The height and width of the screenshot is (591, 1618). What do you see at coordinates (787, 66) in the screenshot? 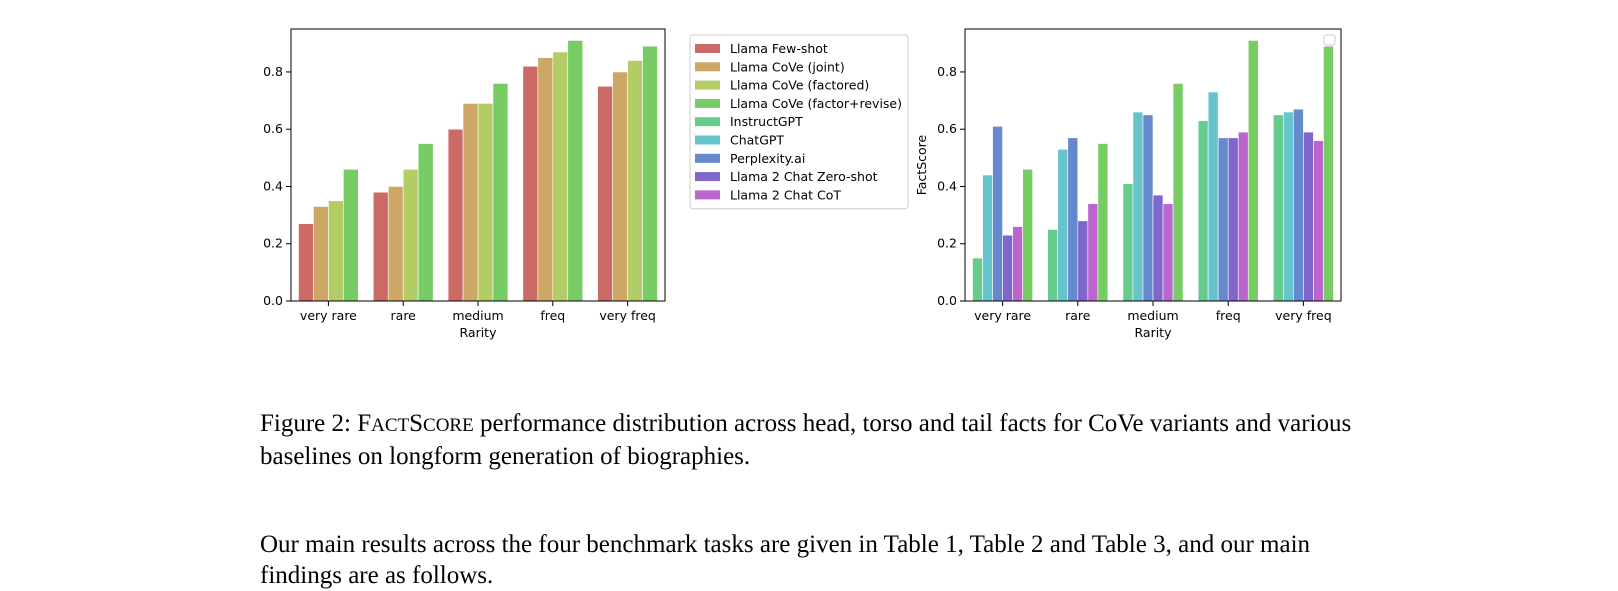
I see `legend-label: Llama CoVe (joint)` at bounding box center [787, 66].